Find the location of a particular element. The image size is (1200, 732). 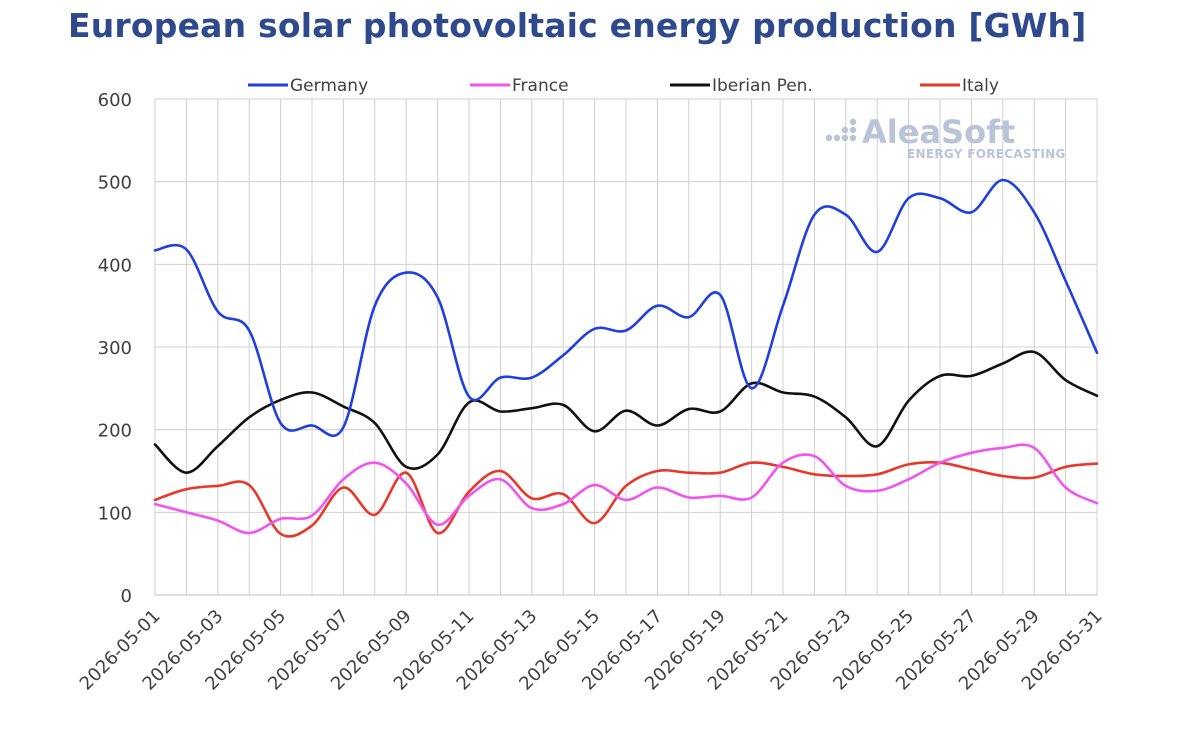

legend-label-germany: Germany is located at coordinates (329, 86).